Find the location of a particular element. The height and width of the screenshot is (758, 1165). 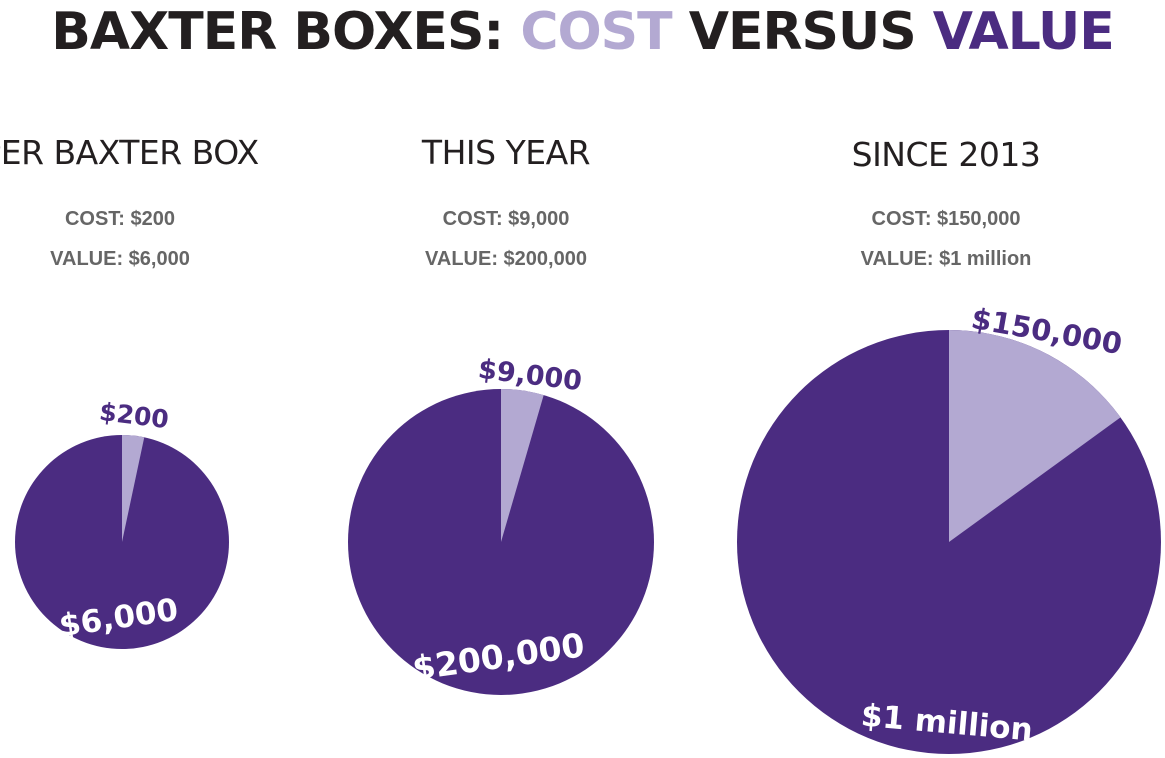

panel-3-value-stat: VALUE: $1 million is located at coordinates (946, 259).